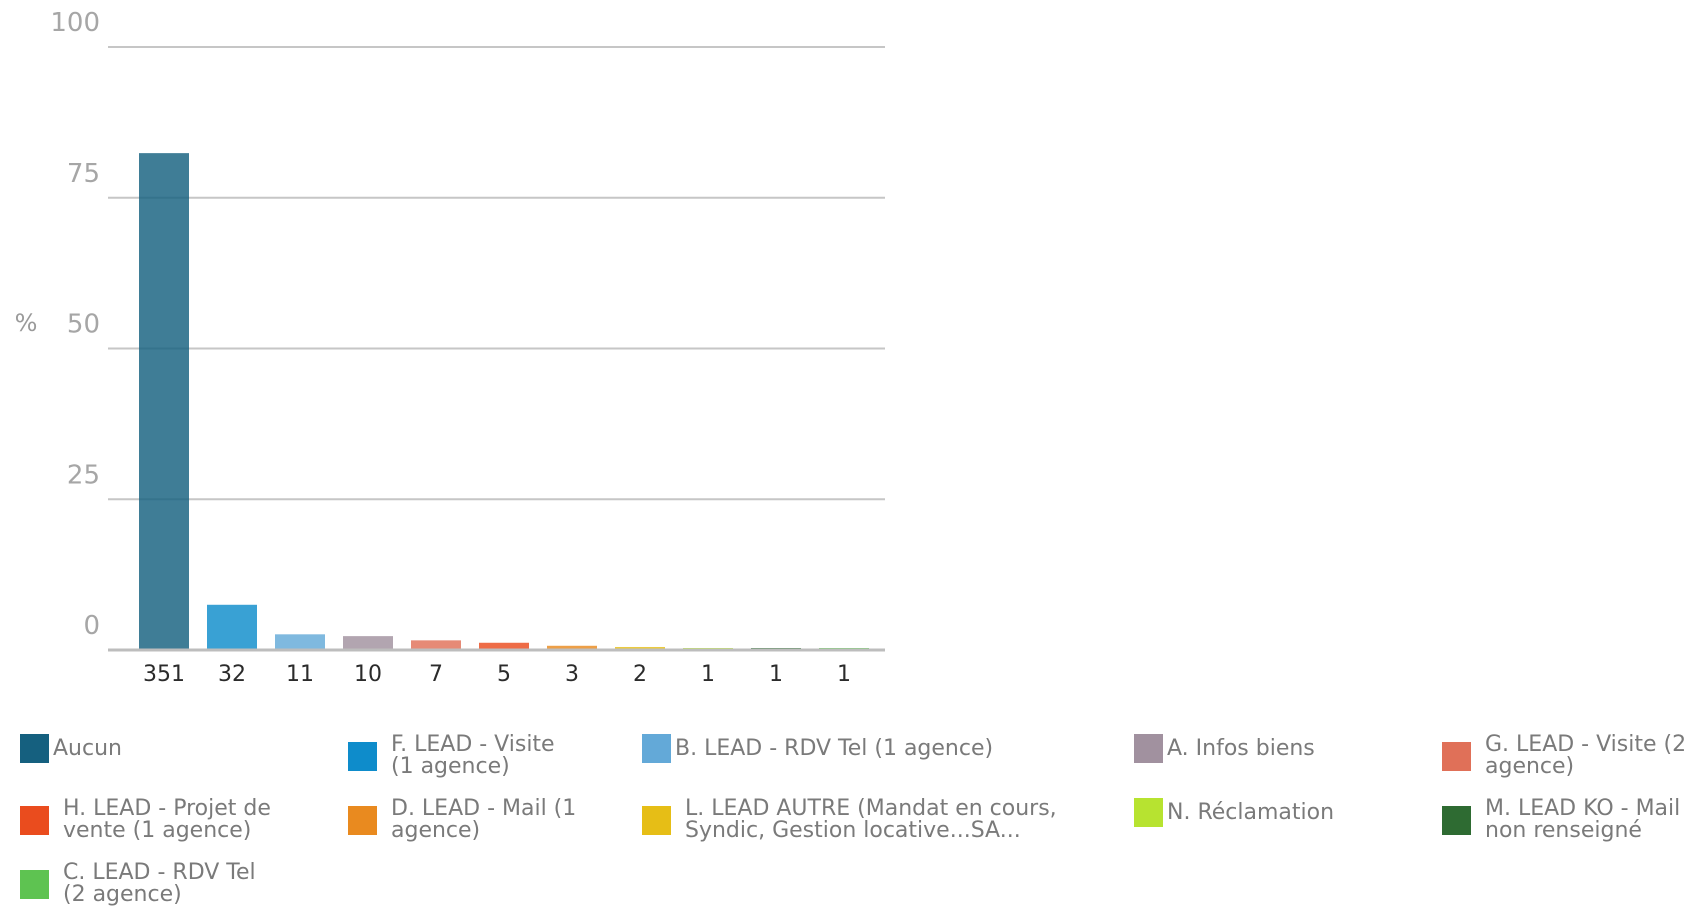 Image resolution: width=1699 pixels, height=907 pixels. I want to click on y-tick-label: 100, so click(75, 23).